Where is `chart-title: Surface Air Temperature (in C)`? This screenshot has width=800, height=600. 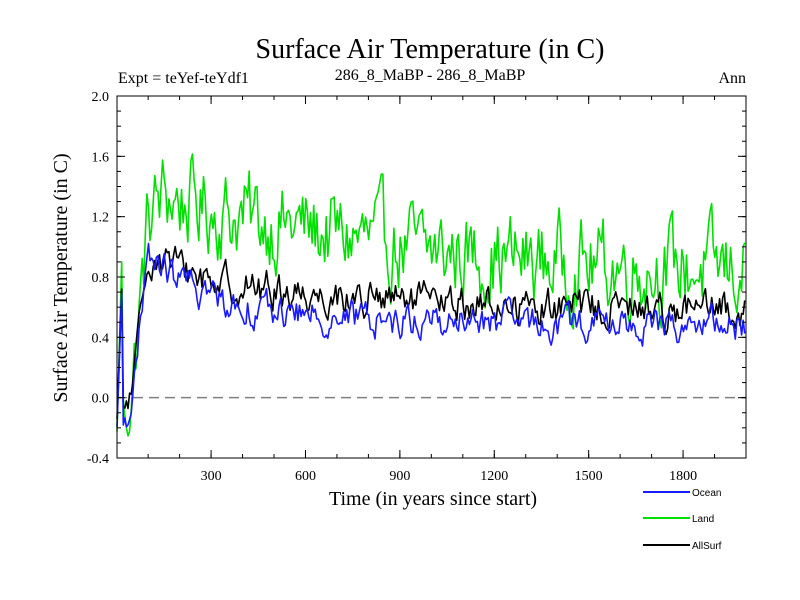
chart-title: Surface Air Temperature (in C) is located at coordinates (430, 49).